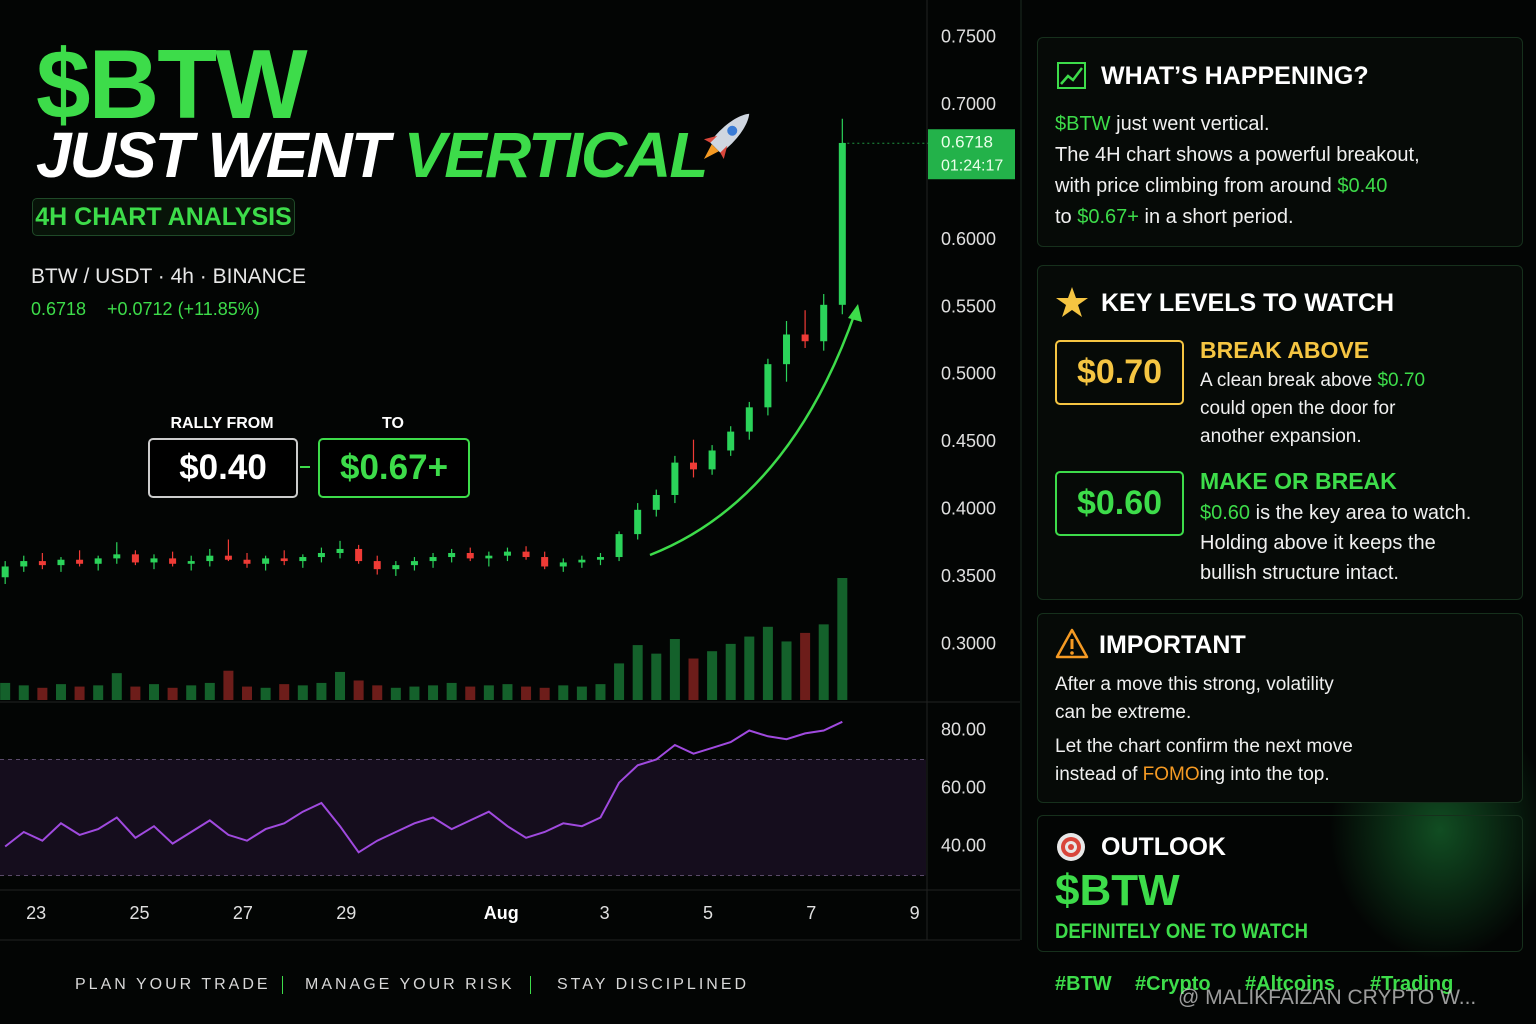  I want to click on outlook-headline: $BTW, so click(1117, 890).